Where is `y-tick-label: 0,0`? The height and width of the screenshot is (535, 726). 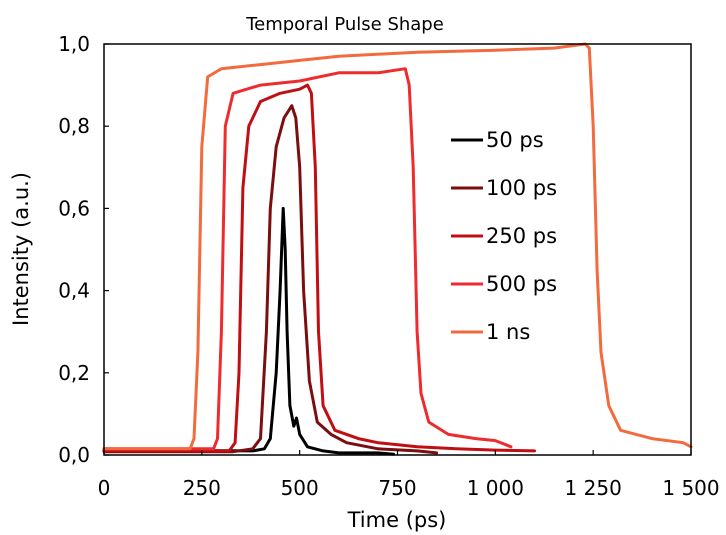 y-tick-label: 0,0 is located at coordinates (74, 455).